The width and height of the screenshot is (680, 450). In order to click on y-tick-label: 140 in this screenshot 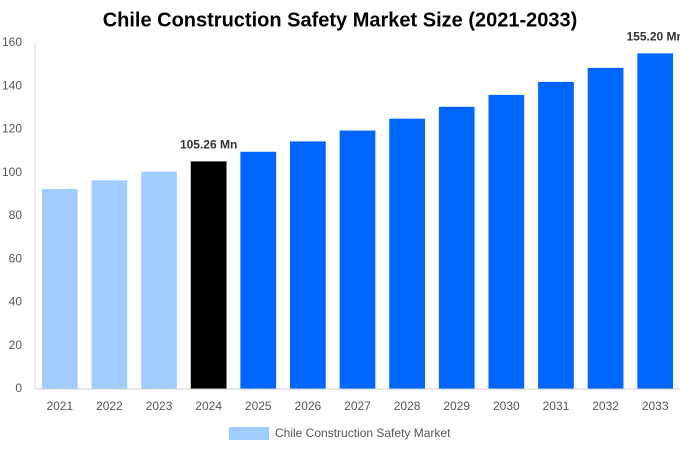, I will do `click(12, 85)`.